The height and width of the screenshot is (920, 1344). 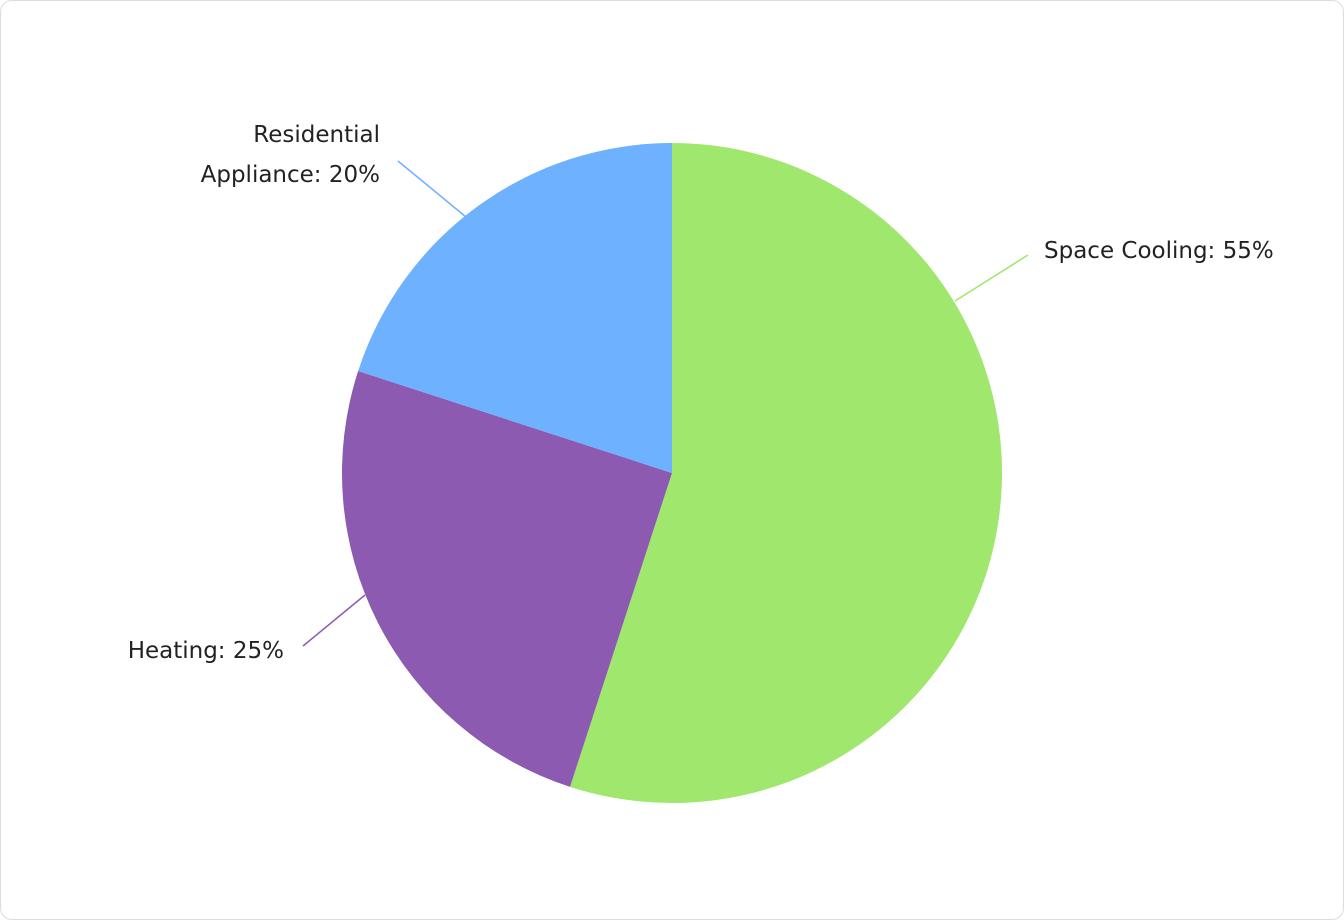 I want to click on leader-line-space-cooling, so click(x=991, y=278).